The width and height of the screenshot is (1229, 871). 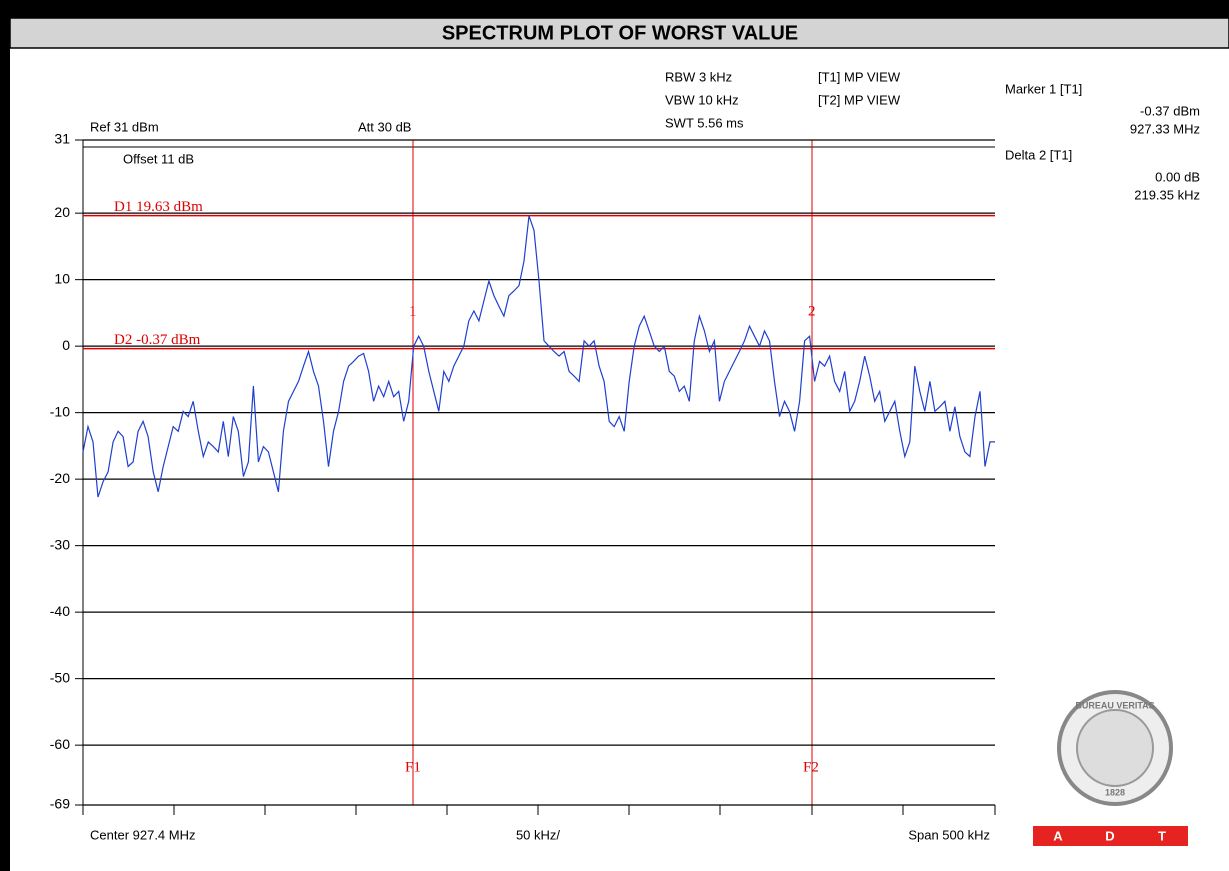 What do you see at coordinates (859, 76) in the screenshot?
I see `trace1: [T1] MP VIEW` at bounding box center [859, 76].